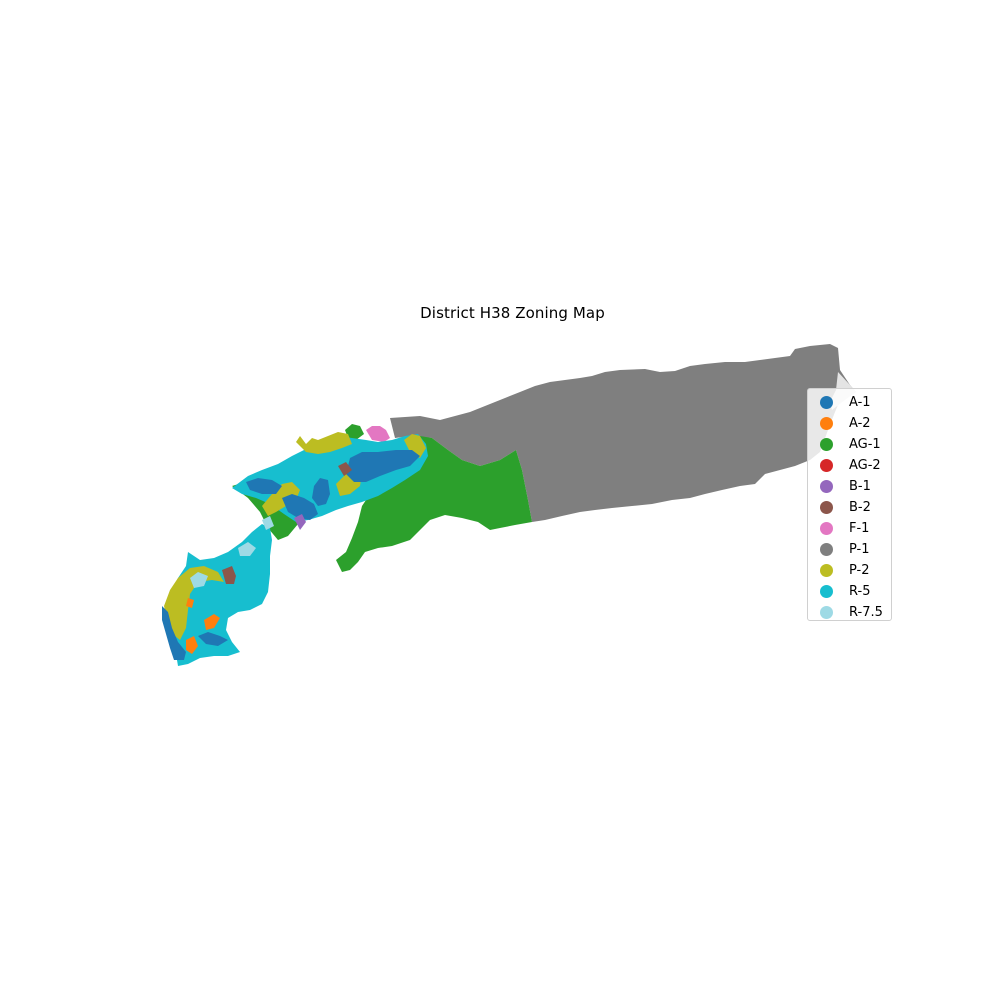 This screenshot has height=1000, width=1000. I want to click on zone-p-1-region, so click(623, 433).